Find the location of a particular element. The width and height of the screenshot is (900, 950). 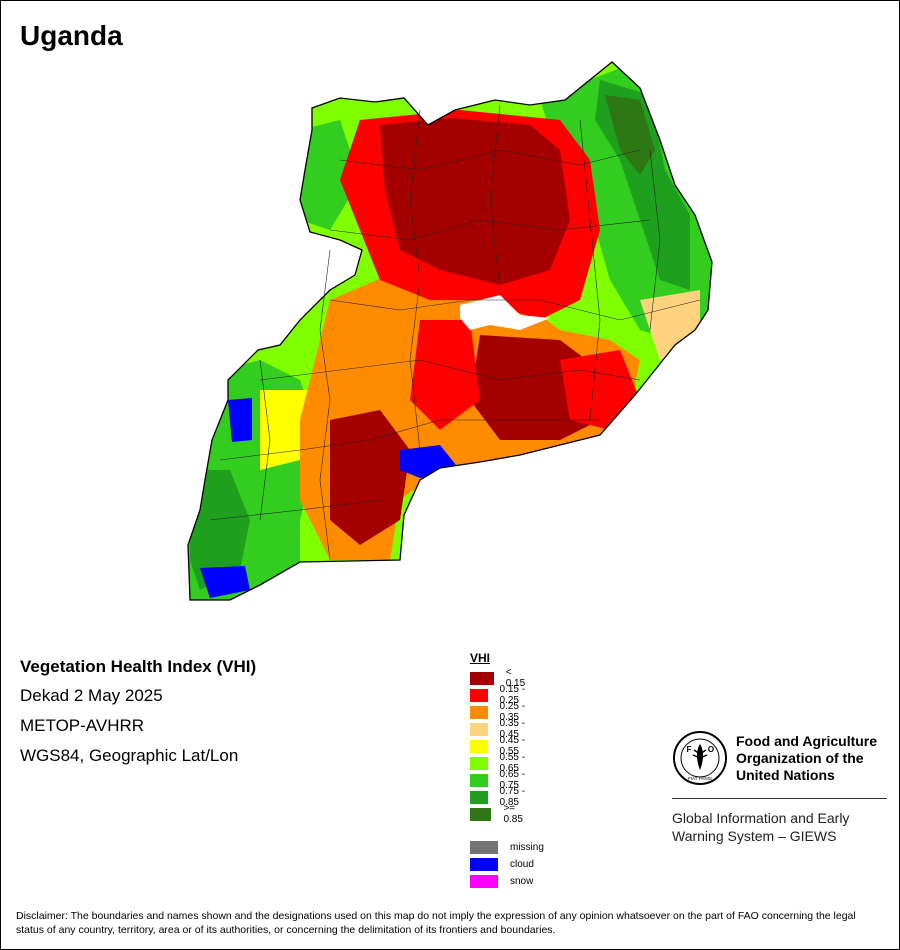

legend-special-snow-swatch is located at coordinates (484, 881).